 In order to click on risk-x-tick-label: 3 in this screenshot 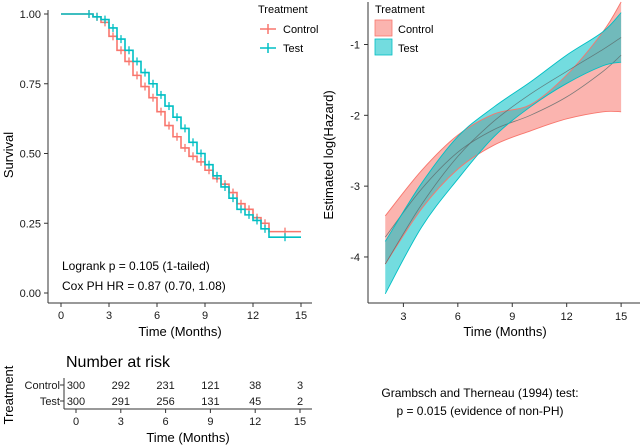, I will do `click(121, 422)`.